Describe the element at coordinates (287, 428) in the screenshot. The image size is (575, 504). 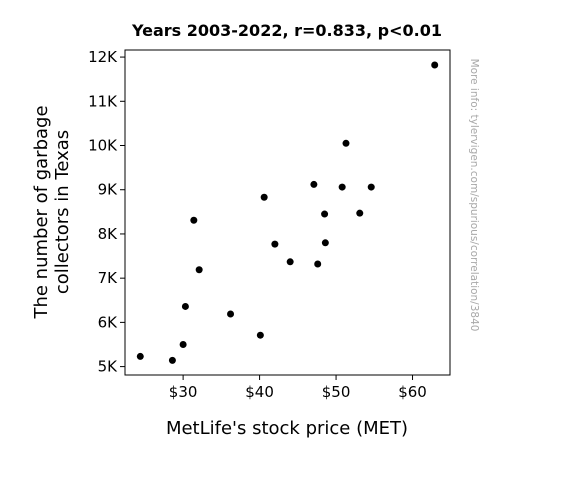
I see `x-axis-title: MetLife's stock price (MET)` at that location.